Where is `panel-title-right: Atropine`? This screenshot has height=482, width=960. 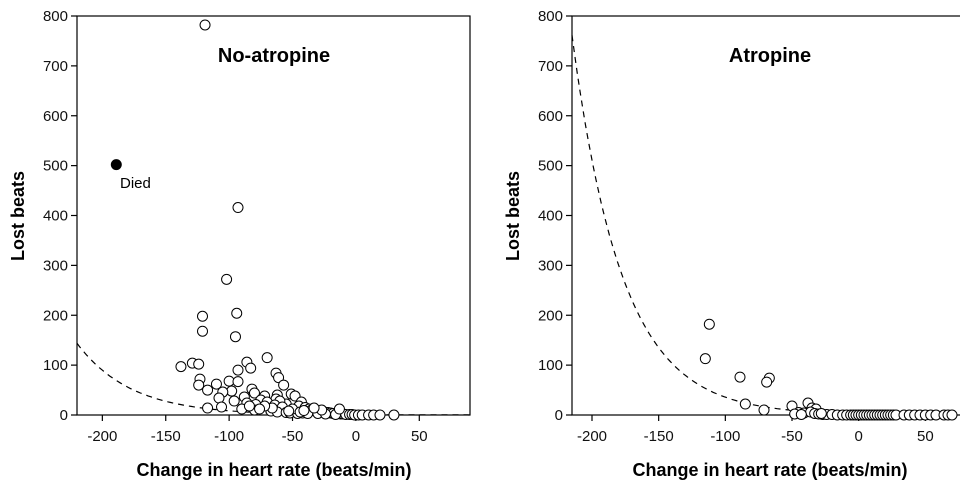 panel-title-right: Atropine is located at coordinates (770, 56).